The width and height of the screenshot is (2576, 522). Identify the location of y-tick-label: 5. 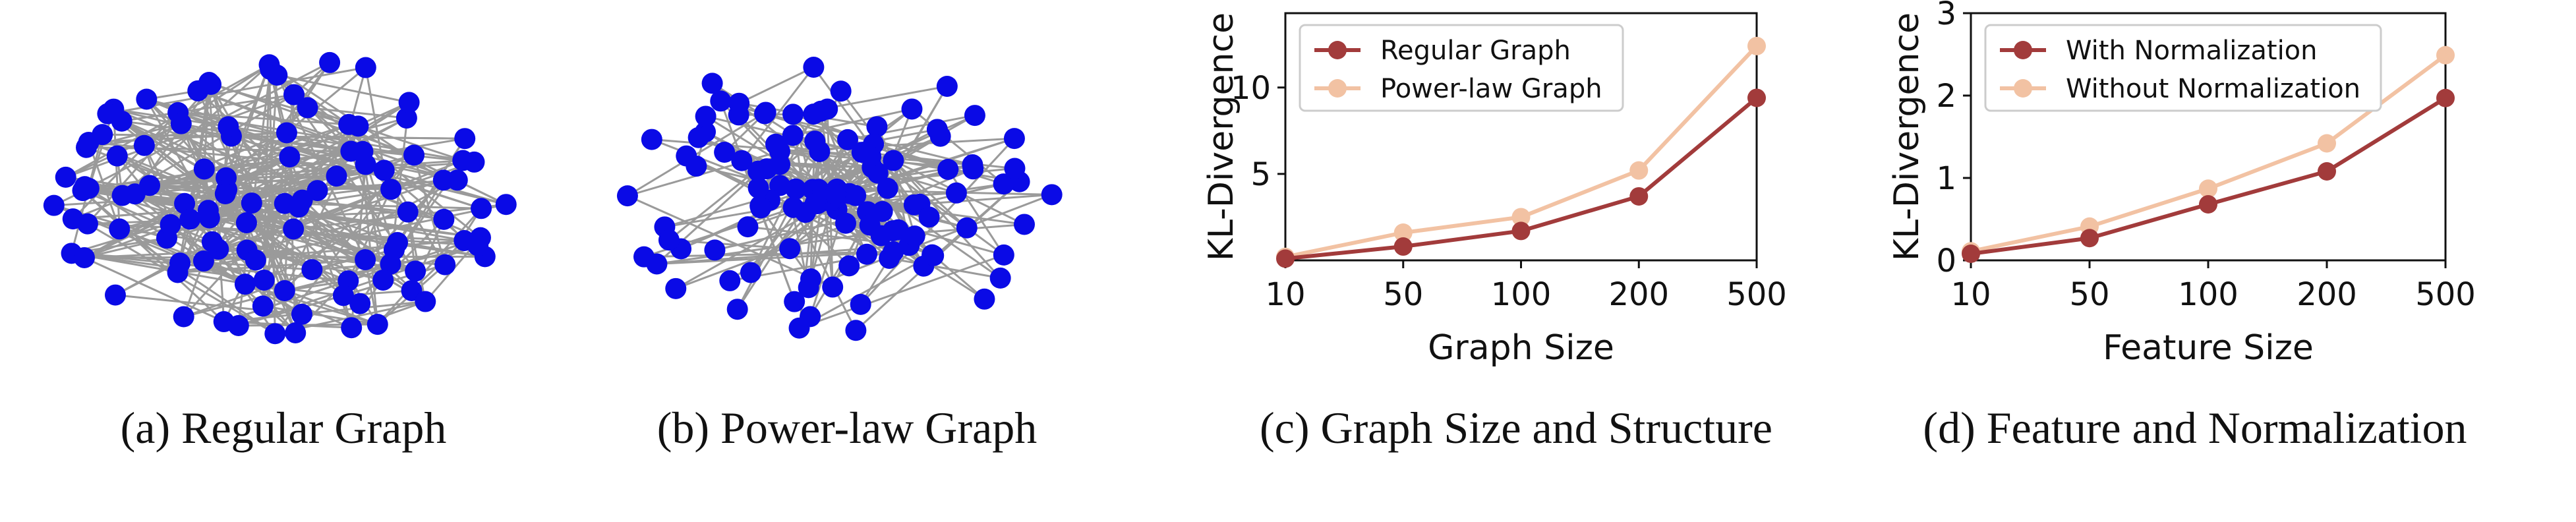
(1260, 174).